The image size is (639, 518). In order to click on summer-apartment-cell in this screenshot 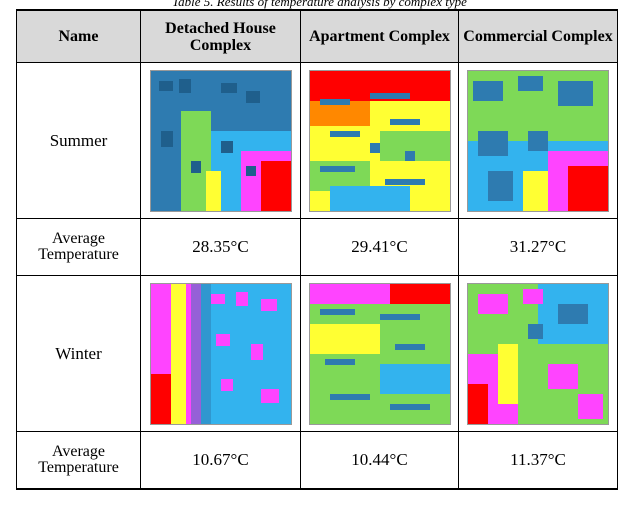, I will do `click(379, 140)`.